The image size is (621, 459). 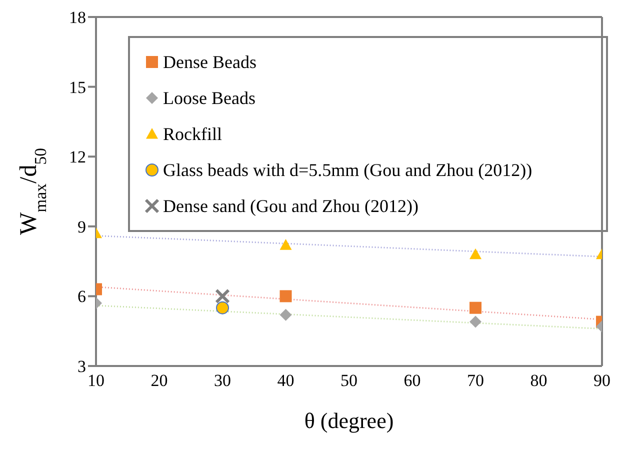 I want to click on legend-label: Loose Beads, so click(x=209, y=98).